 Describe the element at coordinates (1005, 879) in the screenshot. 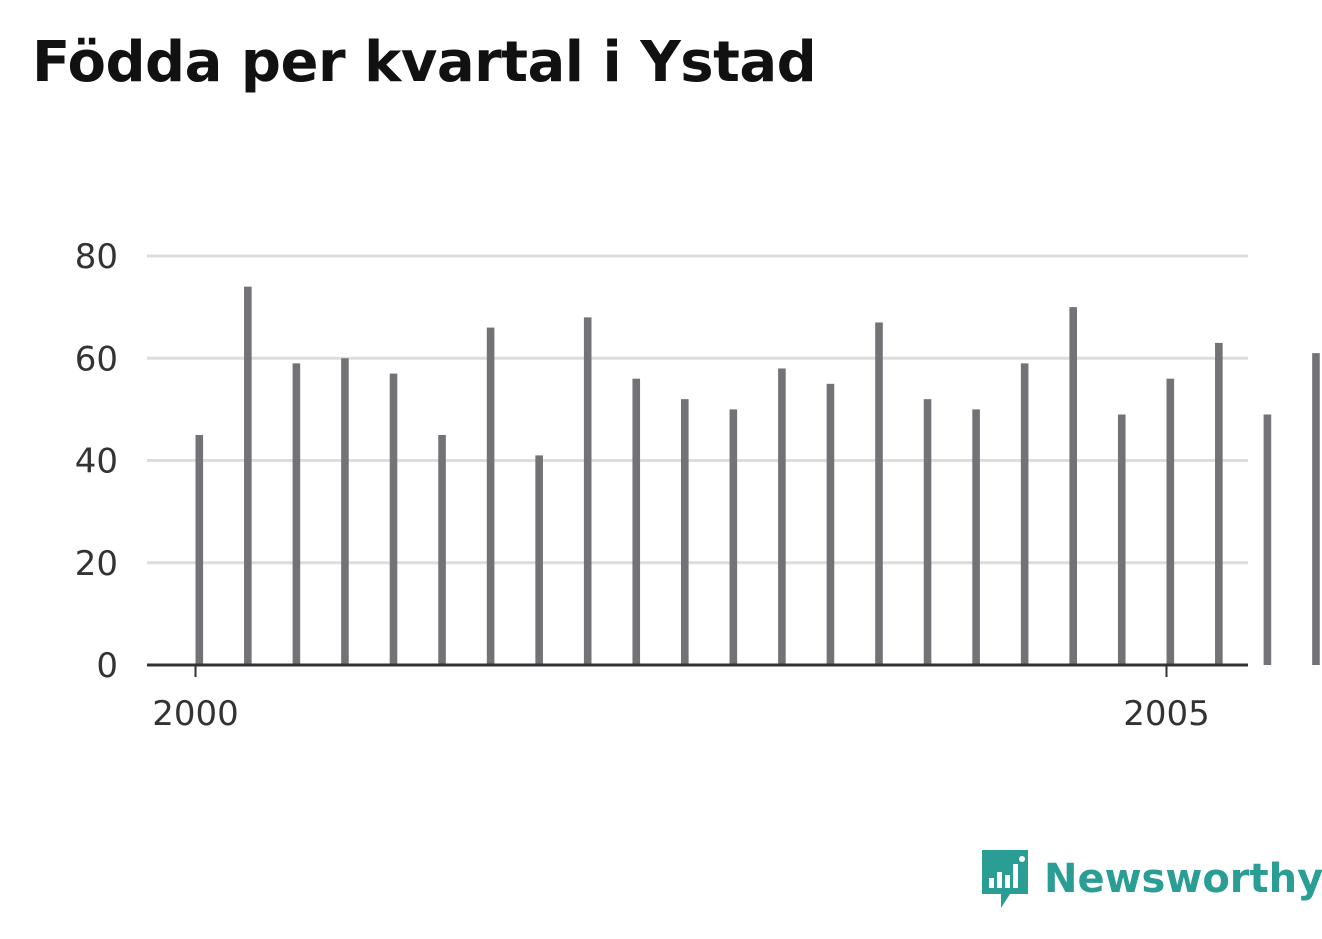

I see `newsworthy-logo-icon` at that location.